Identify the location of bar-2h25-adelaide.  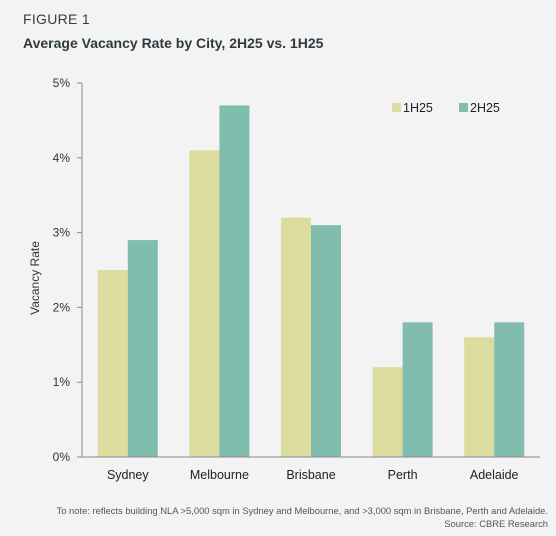
(509, 389).